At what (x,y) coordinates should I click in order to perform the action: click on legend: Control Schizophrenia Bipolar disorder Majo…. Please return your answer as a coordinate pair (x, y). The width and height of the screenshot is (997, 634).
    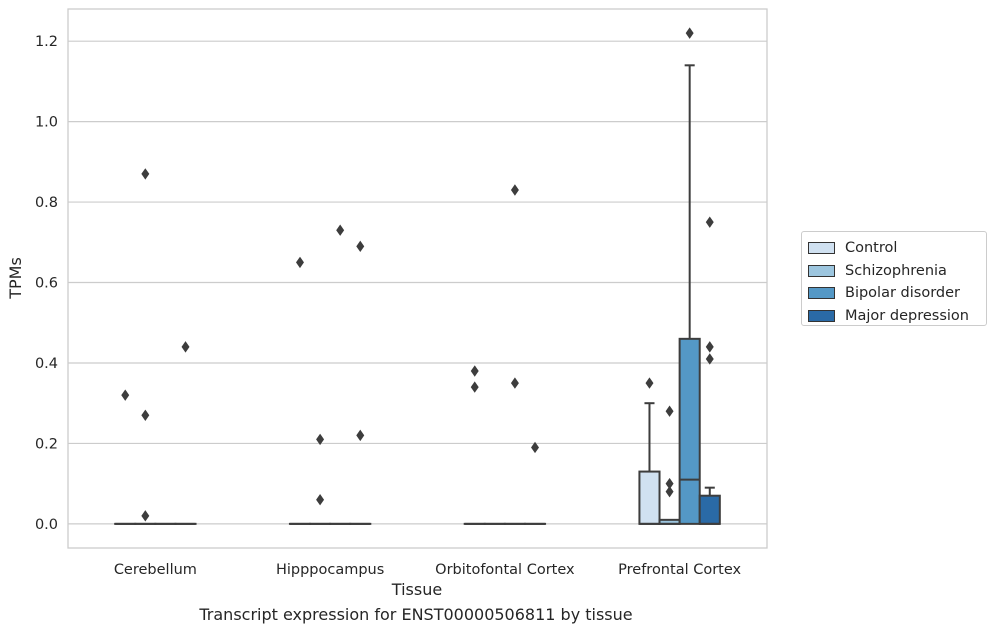
    Looking at the image, I should click on (894, 278).